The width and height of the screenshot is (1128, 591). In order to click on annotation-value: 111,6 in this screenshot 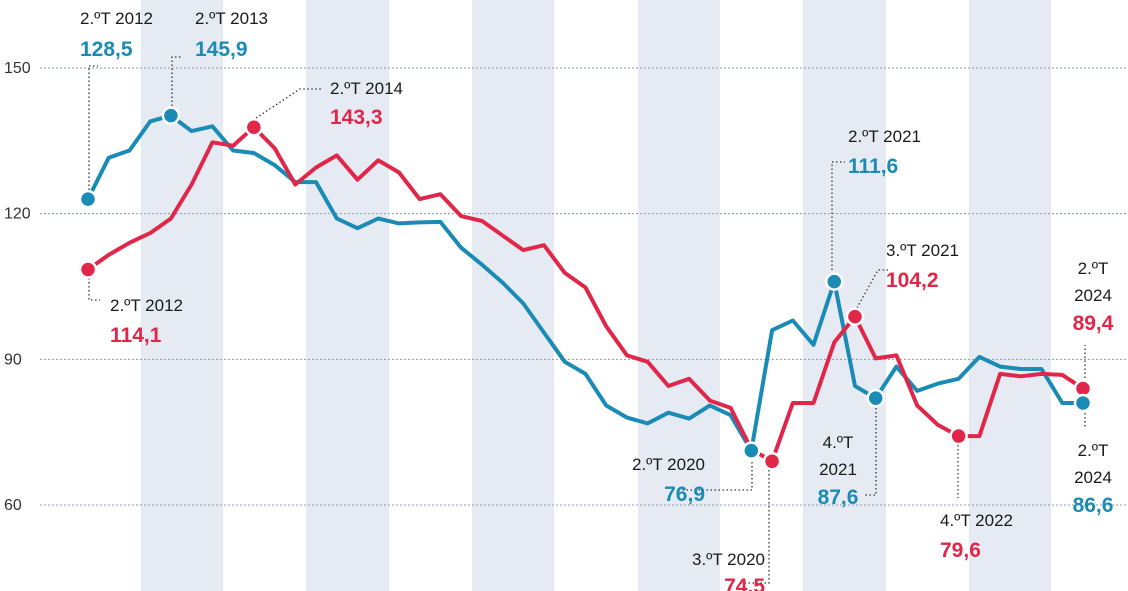, I will do `click(873, 166)`.